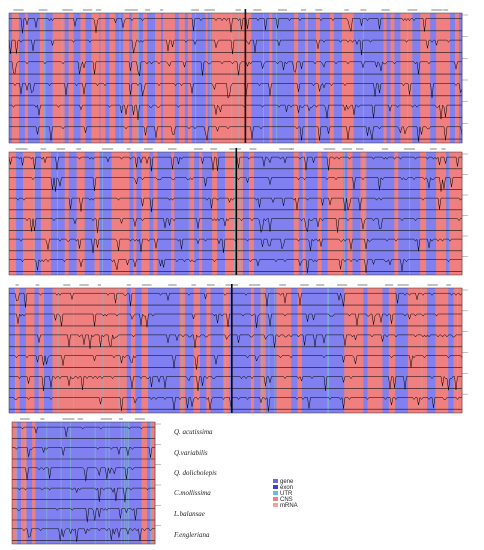 This screenshot has height=550, width=484. I want to click on species-label-3: Q. dolicholepis, so click(195, 473).